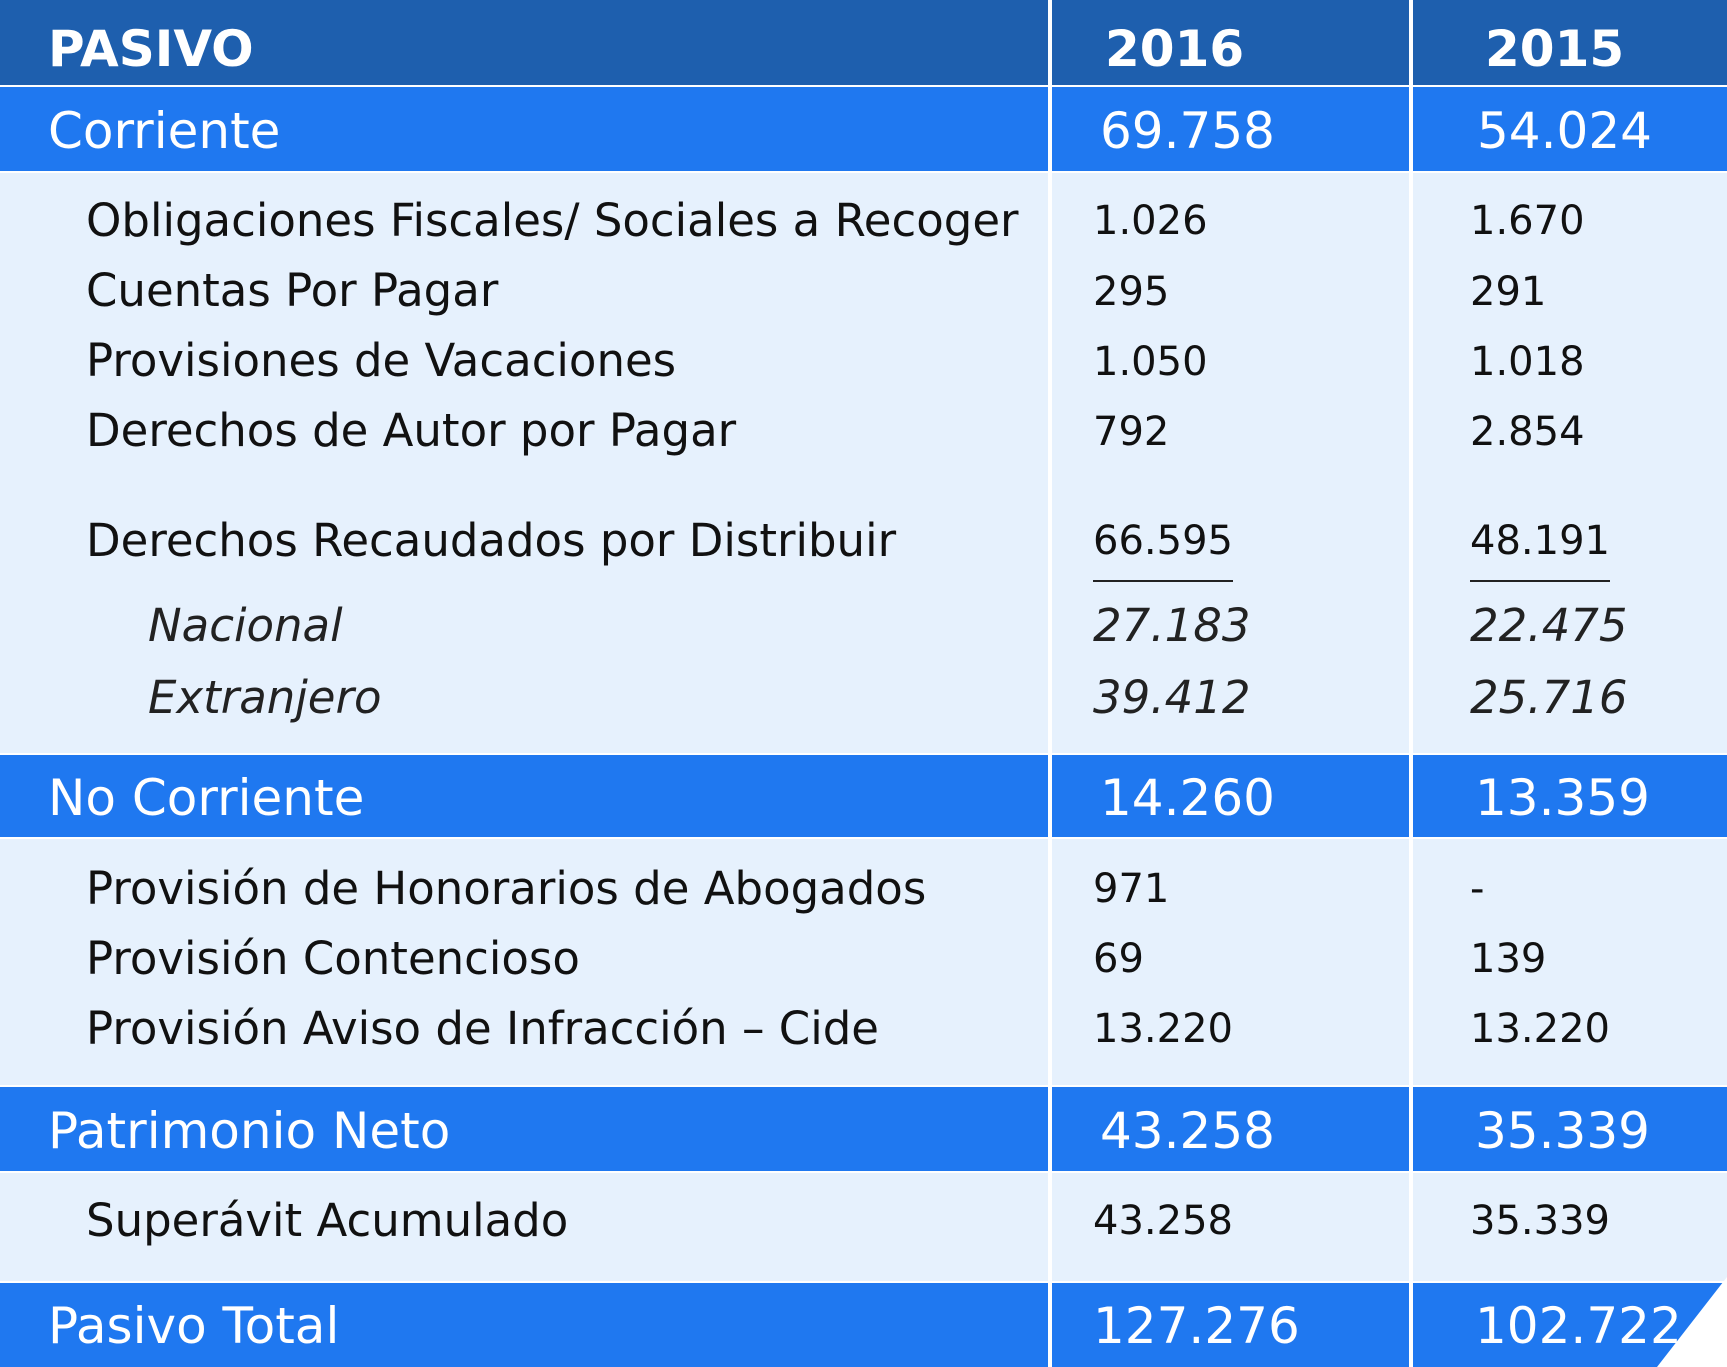  What do you see at coordinates (164, 131) in the screenshot?
I see `corriente-label: Corriente` at bounding box center [164, 131].